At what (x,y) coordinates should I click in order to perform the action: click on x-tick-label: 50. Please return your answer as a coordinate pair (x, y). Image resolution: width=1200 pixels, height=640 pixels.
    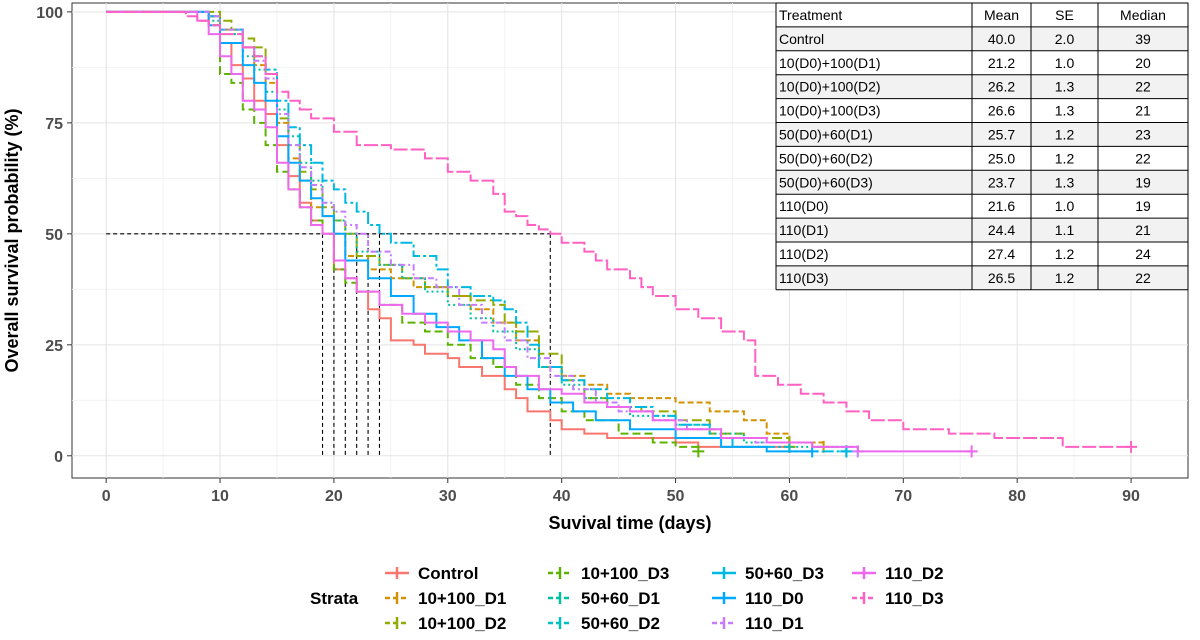
    Looking at the image, I should click on (676, 496).